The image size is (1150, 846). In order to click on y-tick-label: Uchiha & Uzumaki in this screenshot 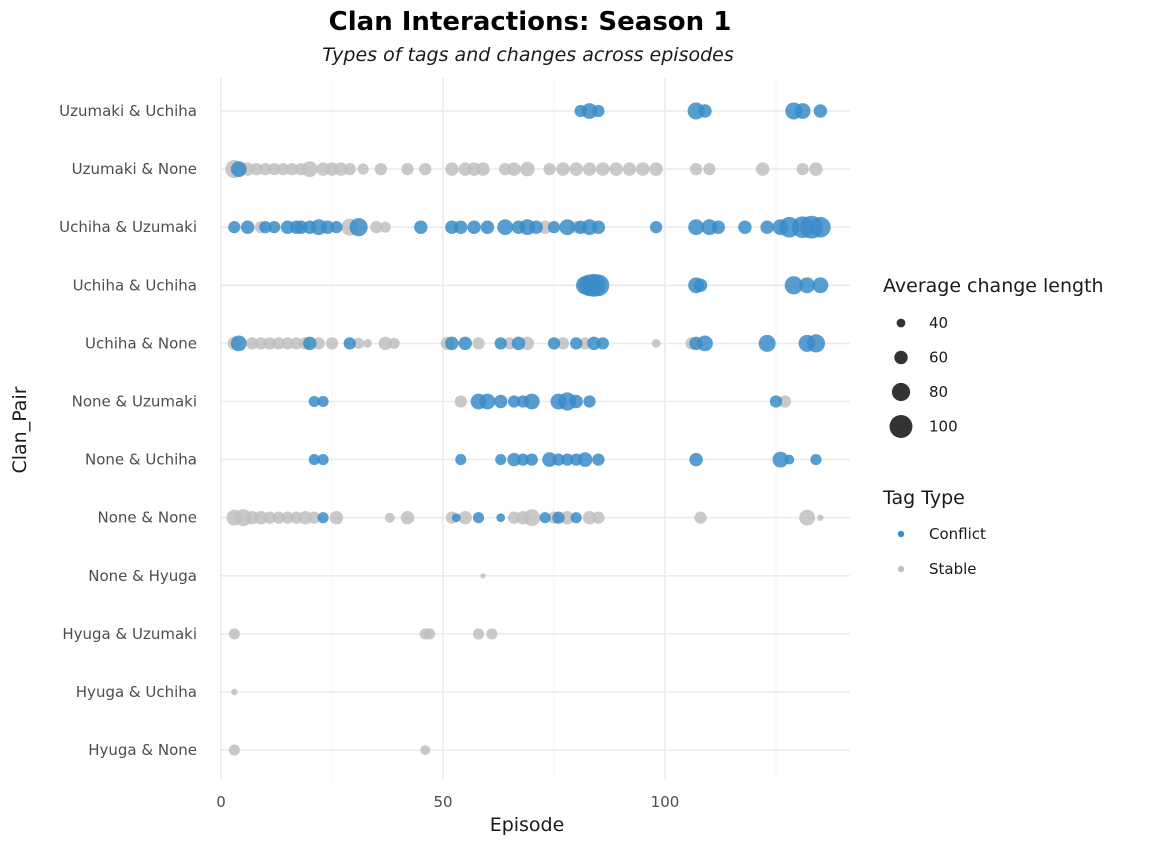, I will do `click(128, 227)`.